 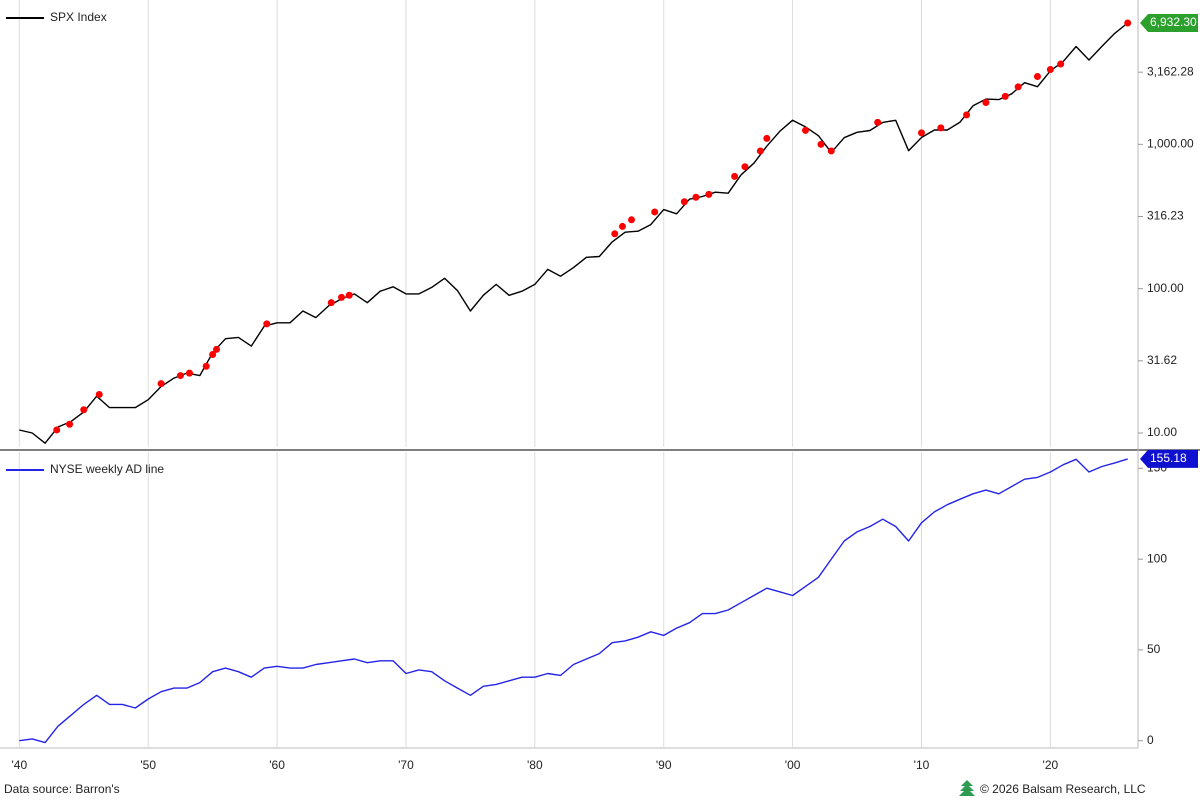 What do you see at coordinates (1170, 71) in the screenshot?
I see `y-tick-label: 3,162.28` at bounding box center [1170, 71].